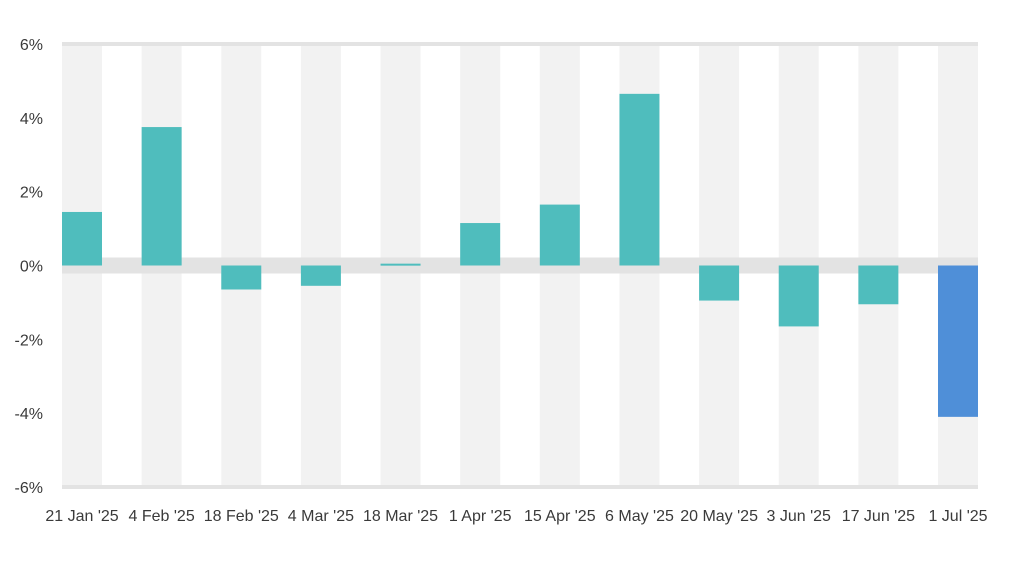 The width and height of the screenshot is (1024, 577). What do you see at coordinates (878, 516) in the screenshot?
I see `x-tick-label: 17 Jun '25` at bounding box center [878, 516].